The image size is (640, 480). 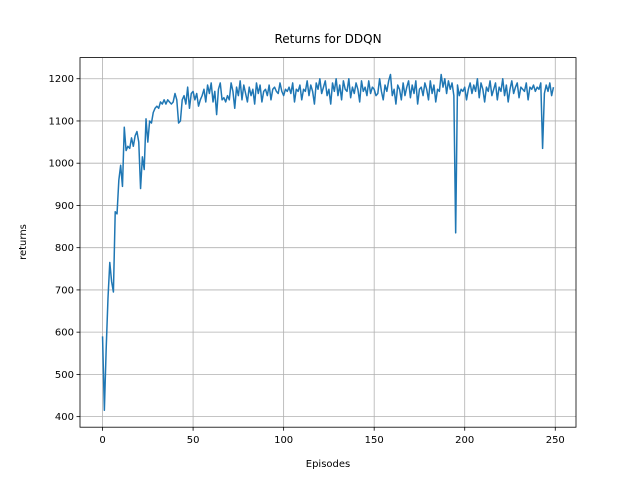 I want to click on x-tick-label: 250, so click(x=555, y=440).